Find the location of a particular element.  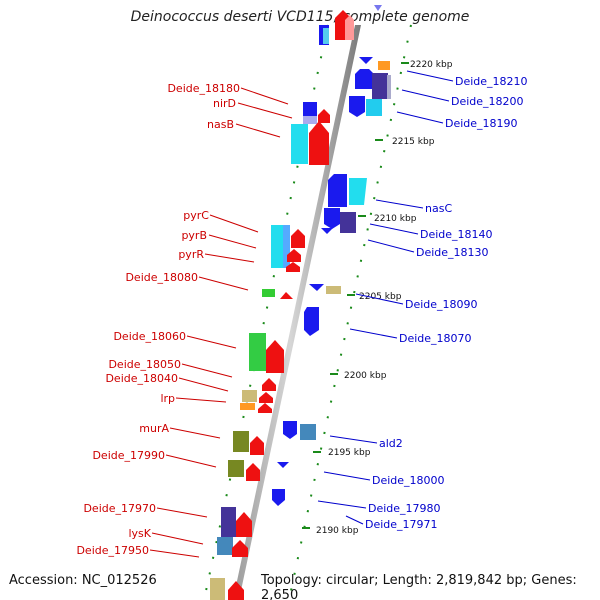

gene-label: Deide_17971 is located at coordinates (401, 524).